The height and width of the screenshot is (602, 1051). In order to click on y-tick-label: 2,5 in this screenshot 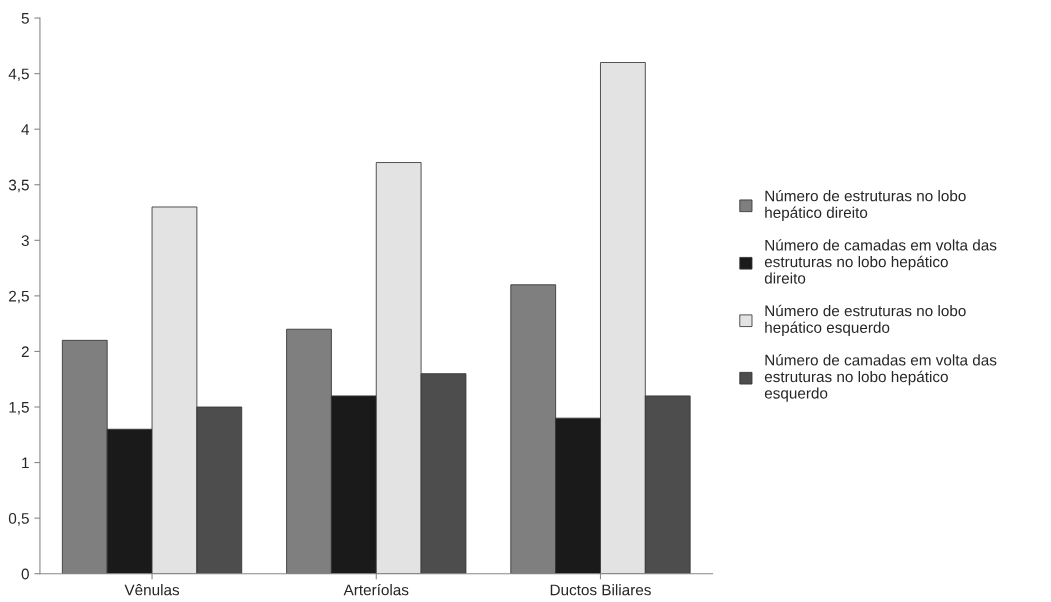, I will do `click(19, 297)`.